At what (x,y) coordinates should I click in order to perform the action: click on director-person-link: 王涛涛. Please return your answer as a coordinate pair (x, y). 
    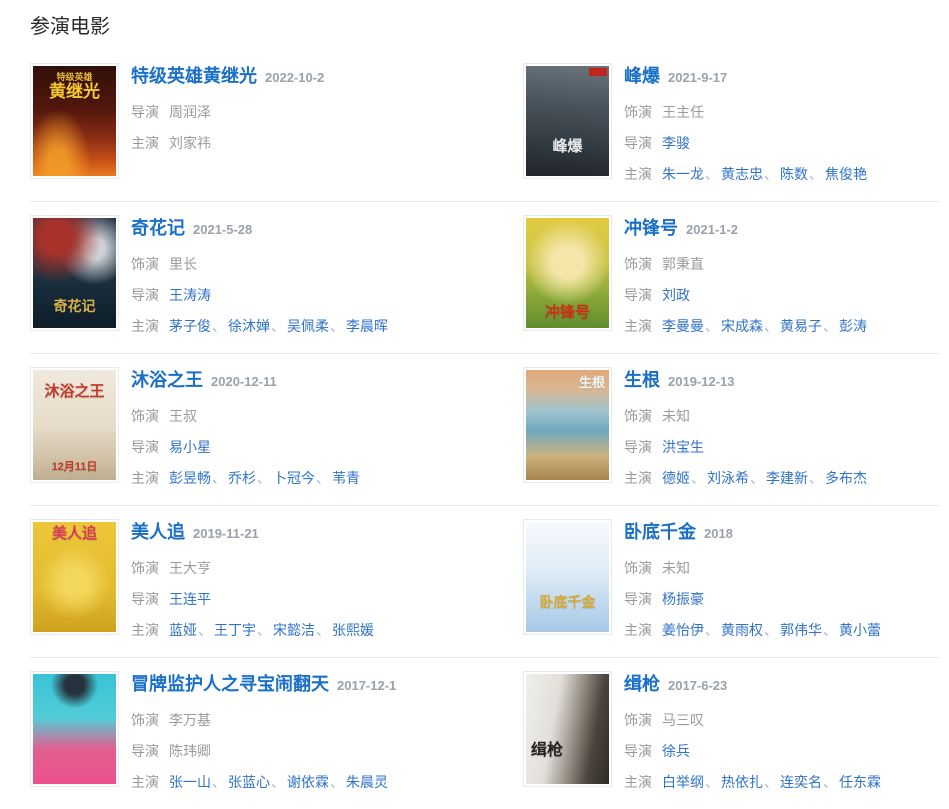
    Looking at the image, I should click on (190, 295).